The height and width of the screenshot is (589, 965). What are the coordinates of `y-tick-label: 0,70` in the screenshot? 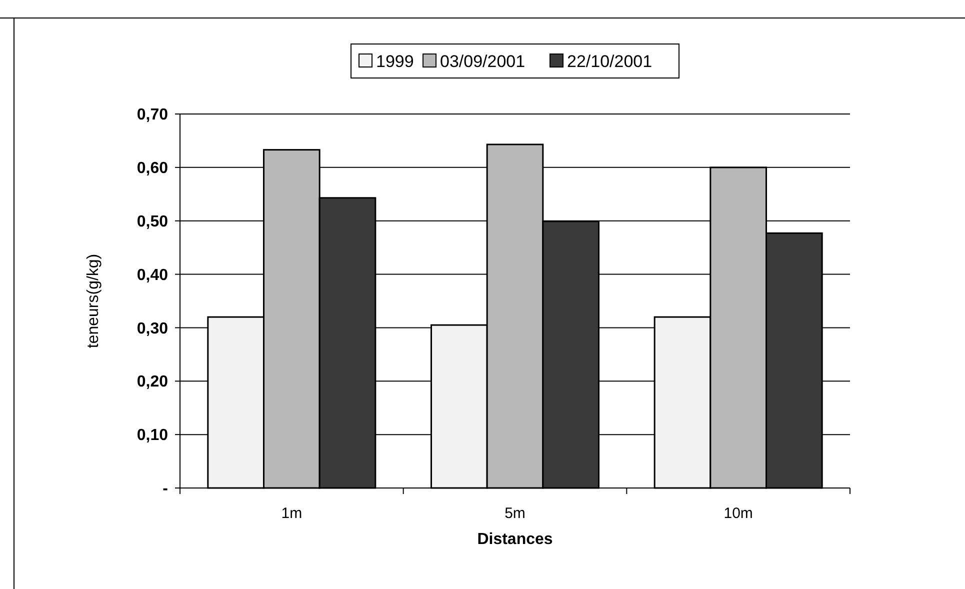 It's located at (152, 115).